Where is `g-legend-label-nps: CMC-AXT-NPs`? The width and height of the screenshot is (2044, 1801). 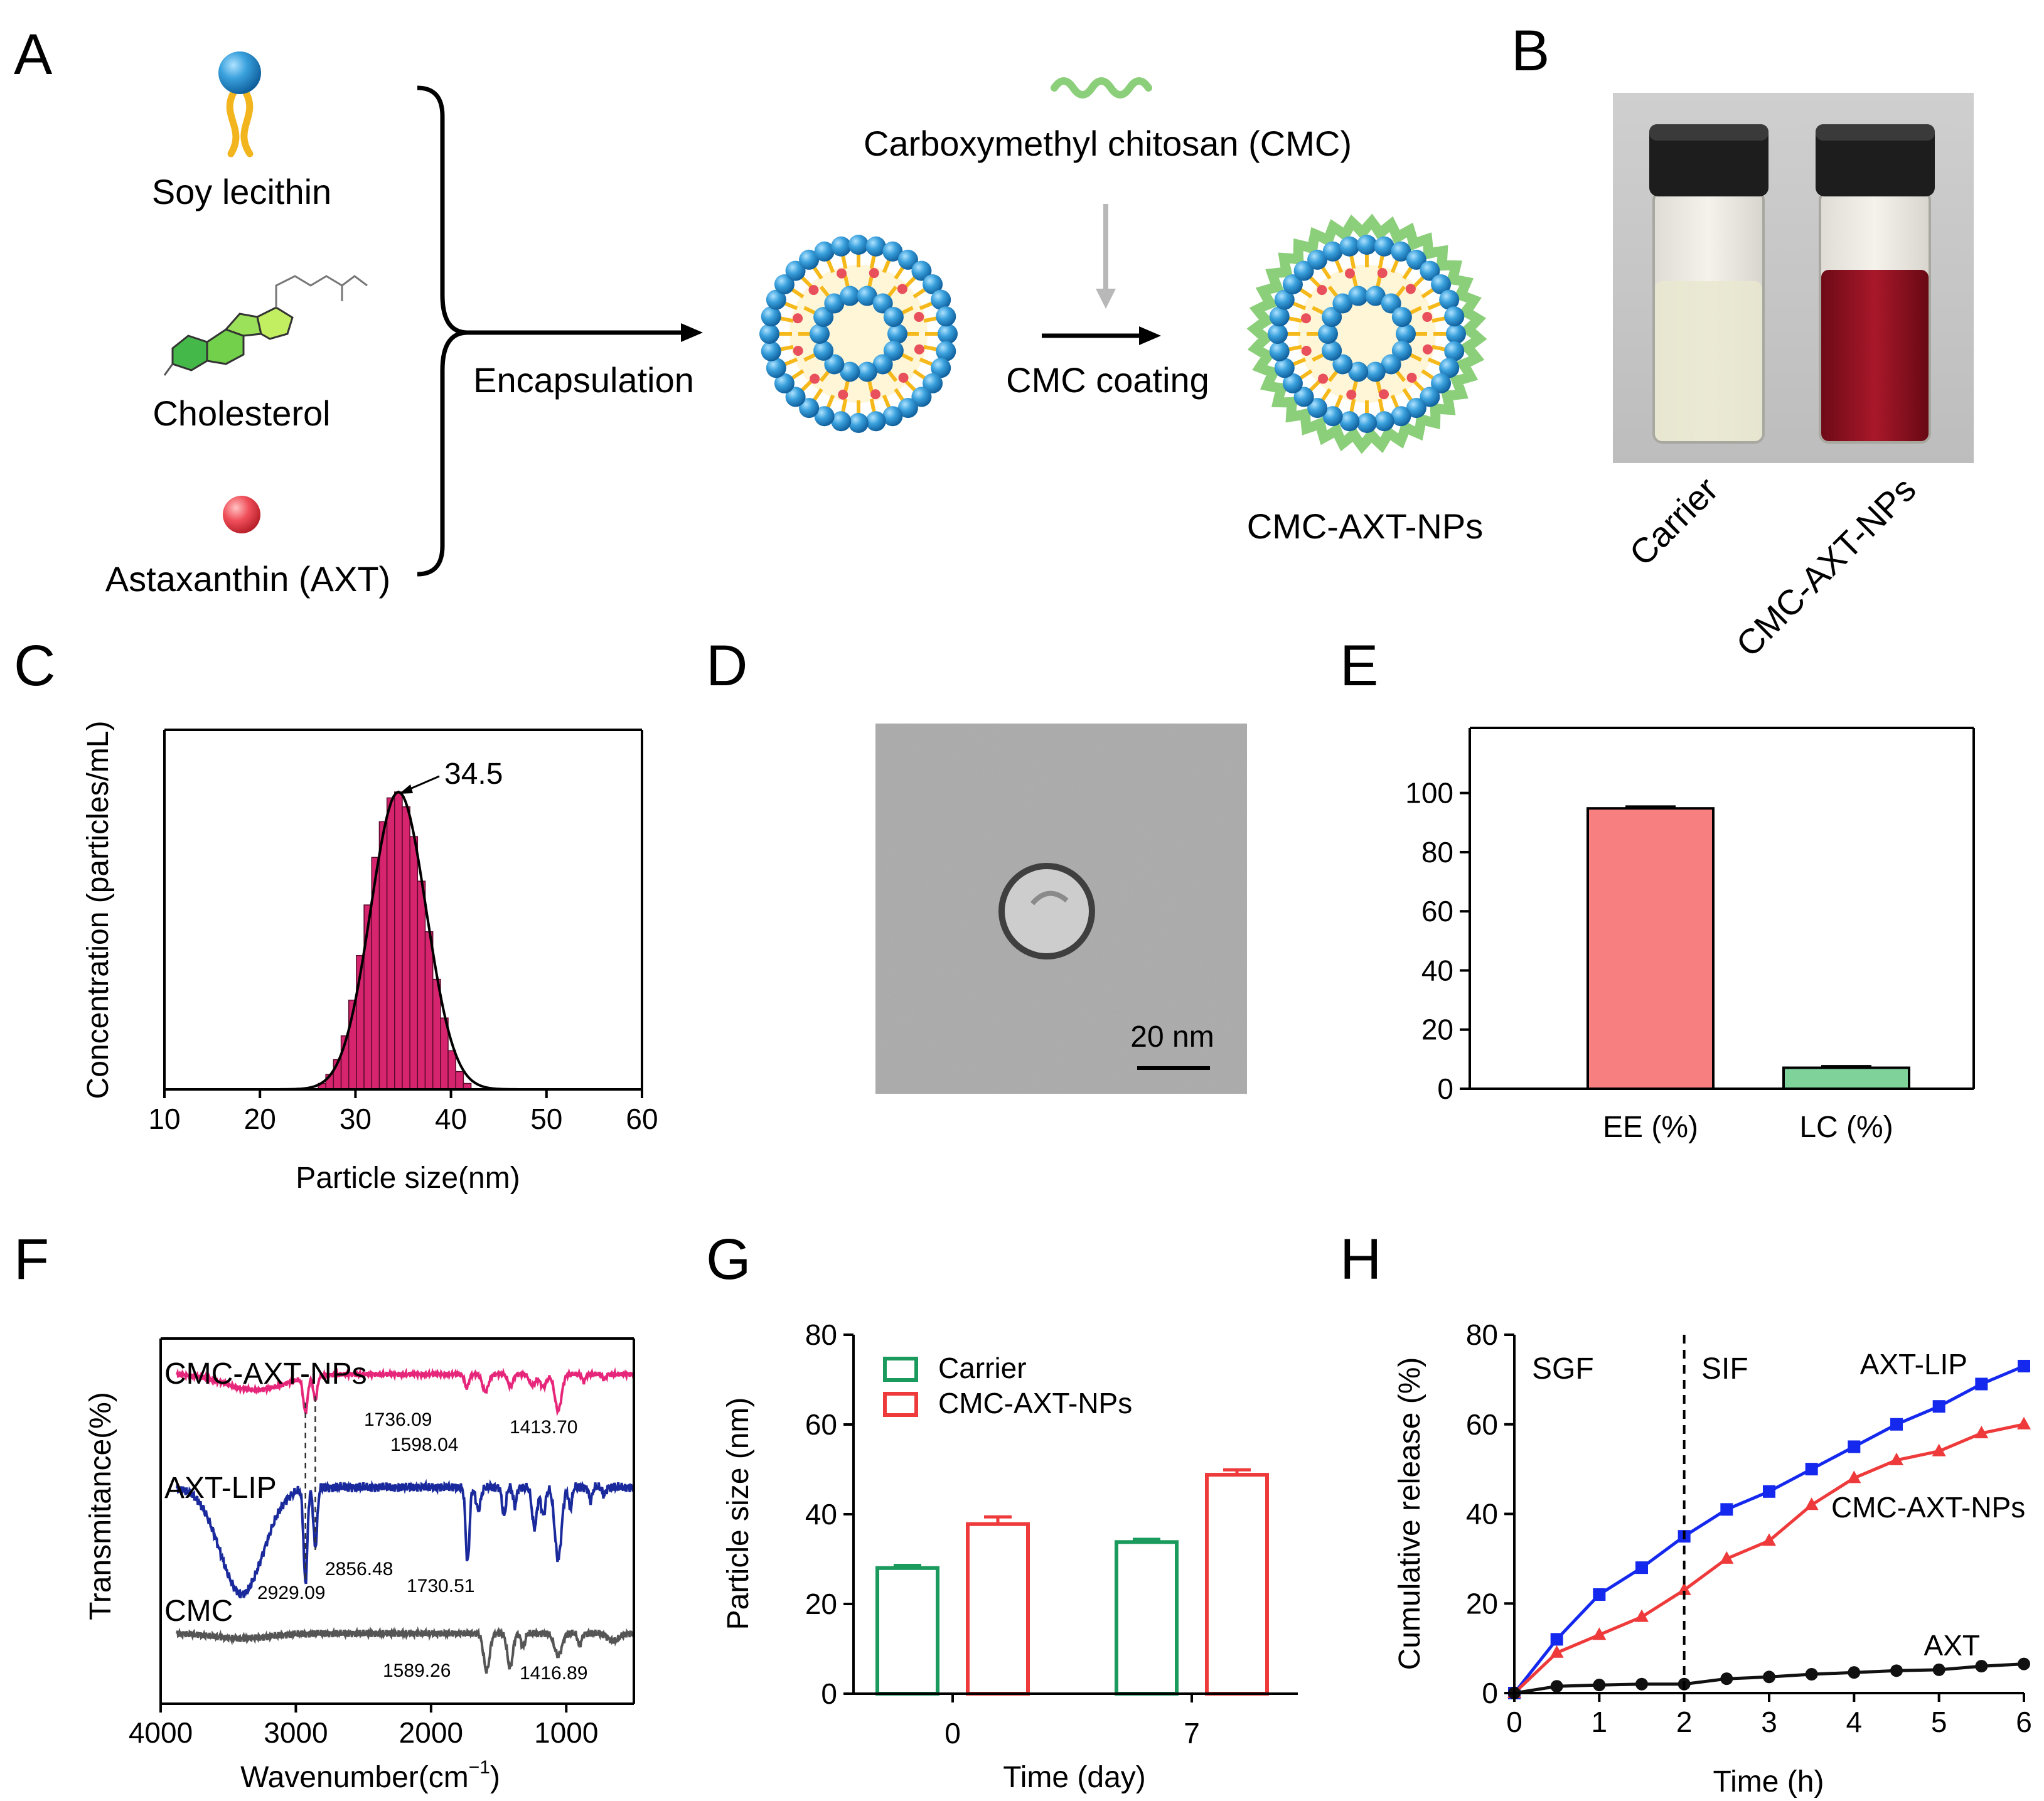
g-legend-label-nps: CMC-AXT-NPs is located at coordinates (1035, 1403).